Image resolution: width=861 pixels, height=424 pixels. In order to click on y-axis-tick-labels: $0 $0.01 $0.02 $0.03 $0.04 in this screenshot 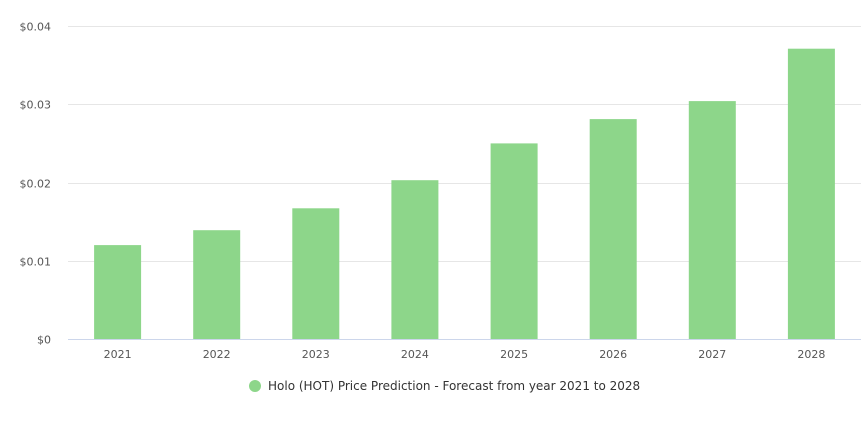, I will do `click(36, 184)`.